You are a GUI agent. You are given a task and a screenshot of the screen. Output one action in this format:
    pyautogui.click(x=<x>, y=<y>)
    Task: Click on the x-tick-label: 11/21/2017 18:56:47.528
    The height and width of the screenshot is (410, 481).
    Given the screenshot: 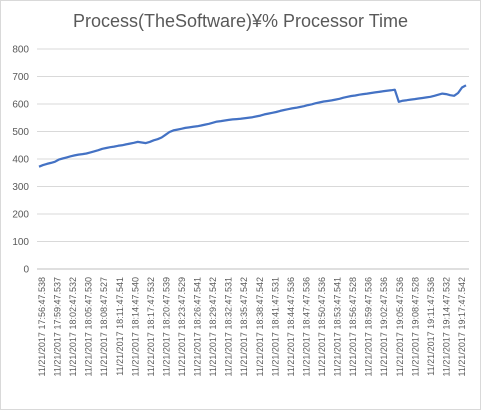 What is the action you would take?
    pyautogui.click(x=353, y=326)
    